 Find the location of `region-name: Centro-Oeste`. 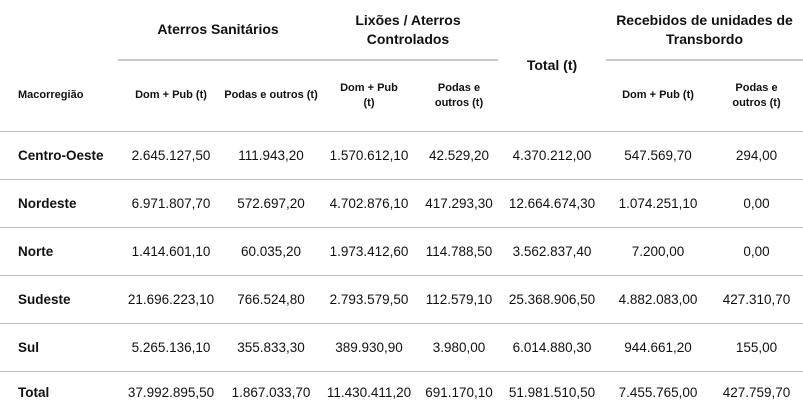

region-name: Centro-Oeste is located at coordinates (59, 155).